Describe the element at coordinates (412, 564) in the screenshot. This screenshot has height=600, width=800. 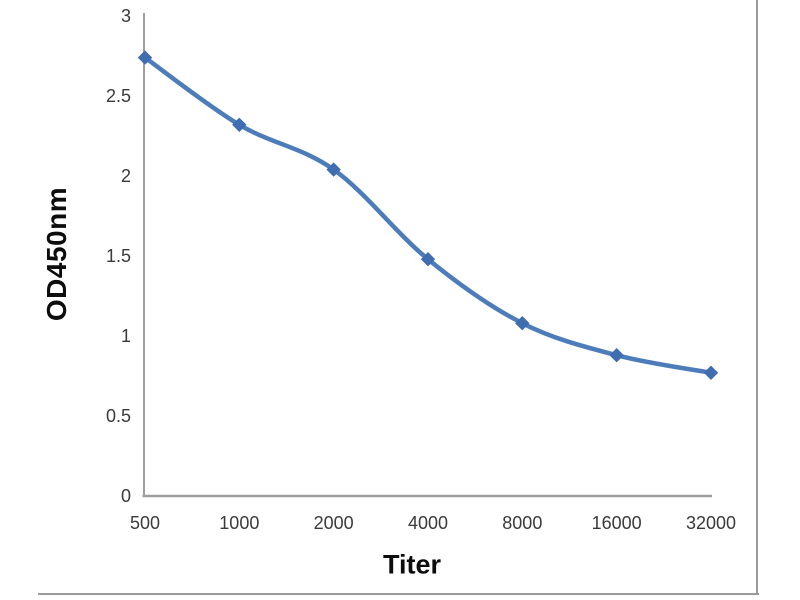
I see `x-axis-title: Titer` at that location.